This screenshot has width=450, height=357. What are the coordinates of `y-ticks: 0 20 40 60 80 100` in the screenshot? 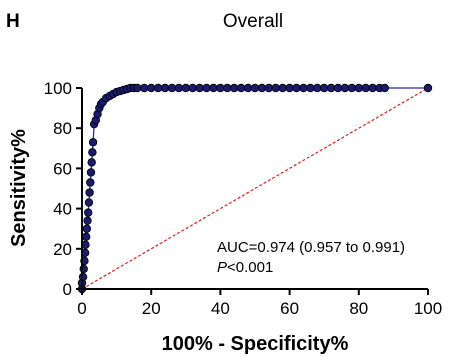 It's located at (63, 189).